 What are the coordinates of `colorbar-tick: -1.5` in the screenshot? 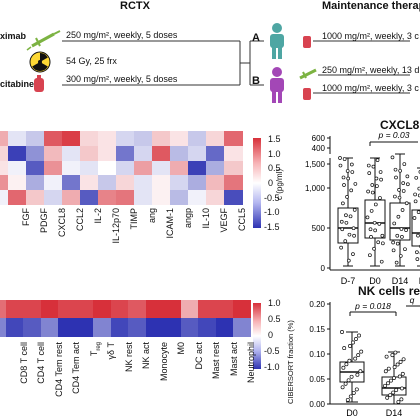 It's located at (272, 227).